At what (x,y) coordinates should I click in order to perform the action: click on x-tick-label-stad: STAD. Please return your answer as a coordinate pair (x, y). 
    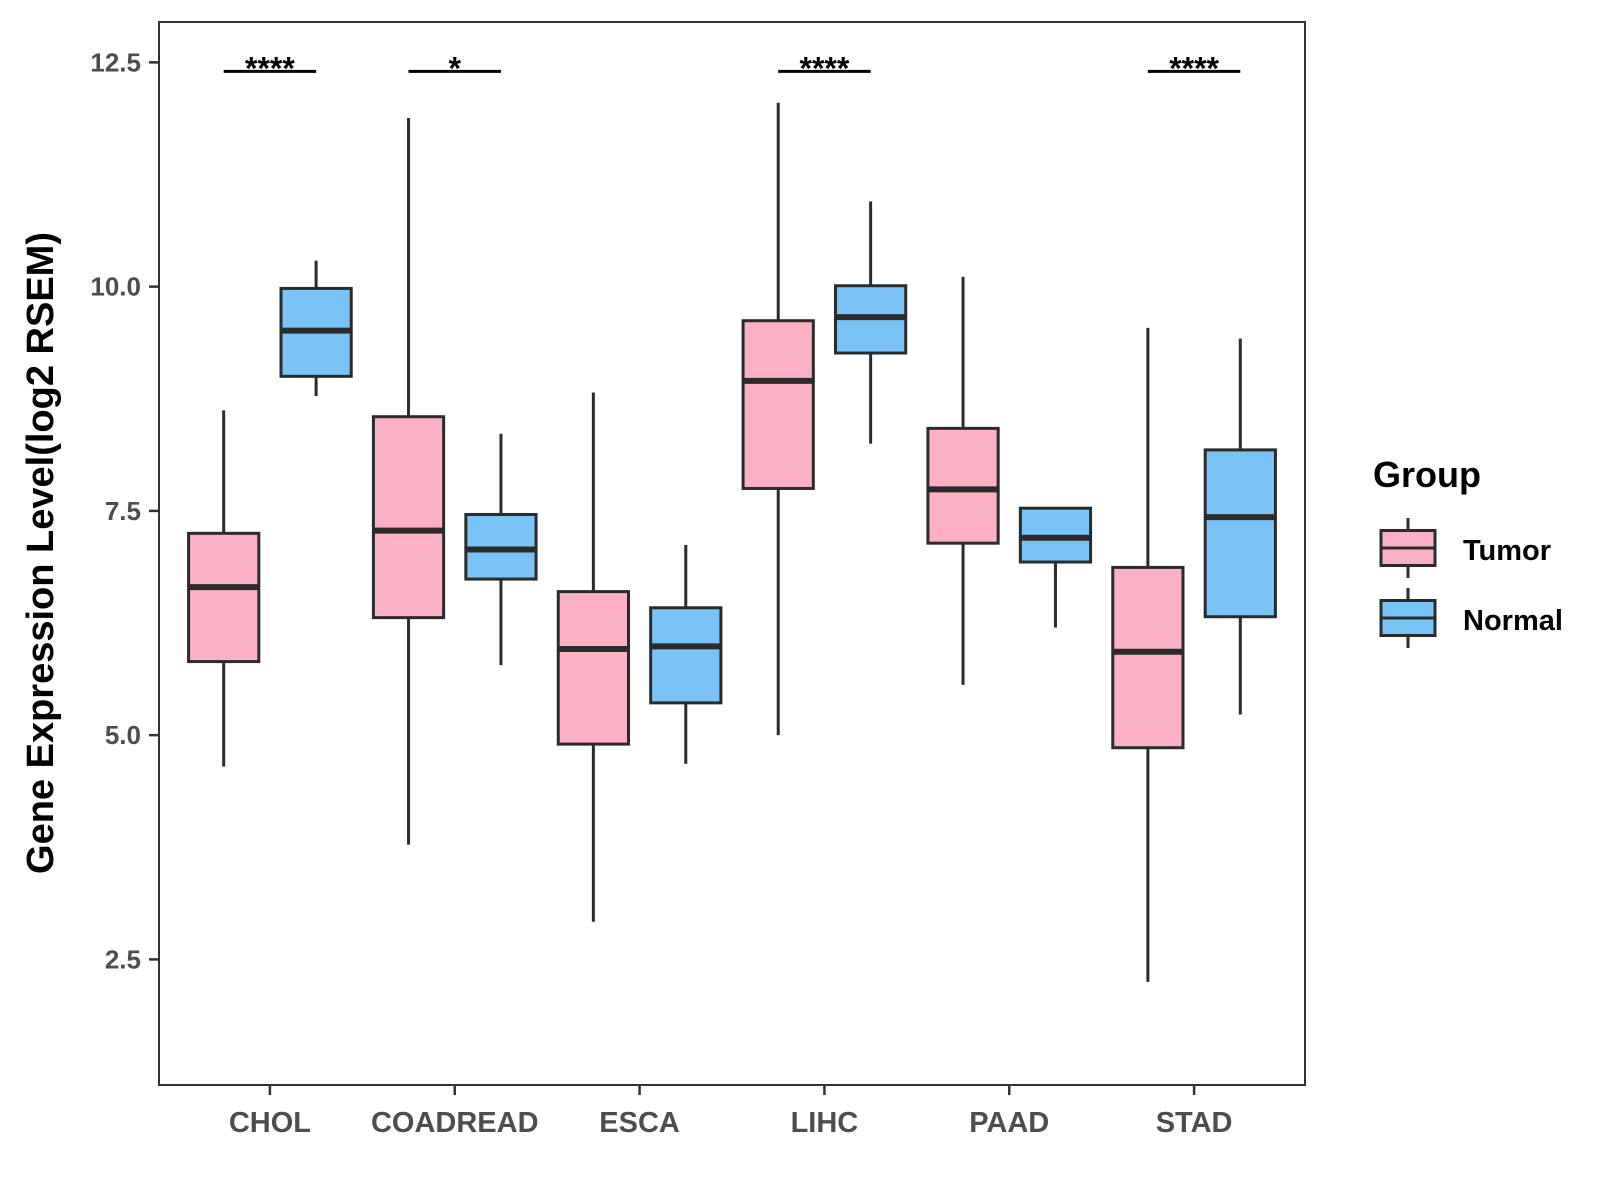
    Looking at the image, I should click on (1194, 1123).